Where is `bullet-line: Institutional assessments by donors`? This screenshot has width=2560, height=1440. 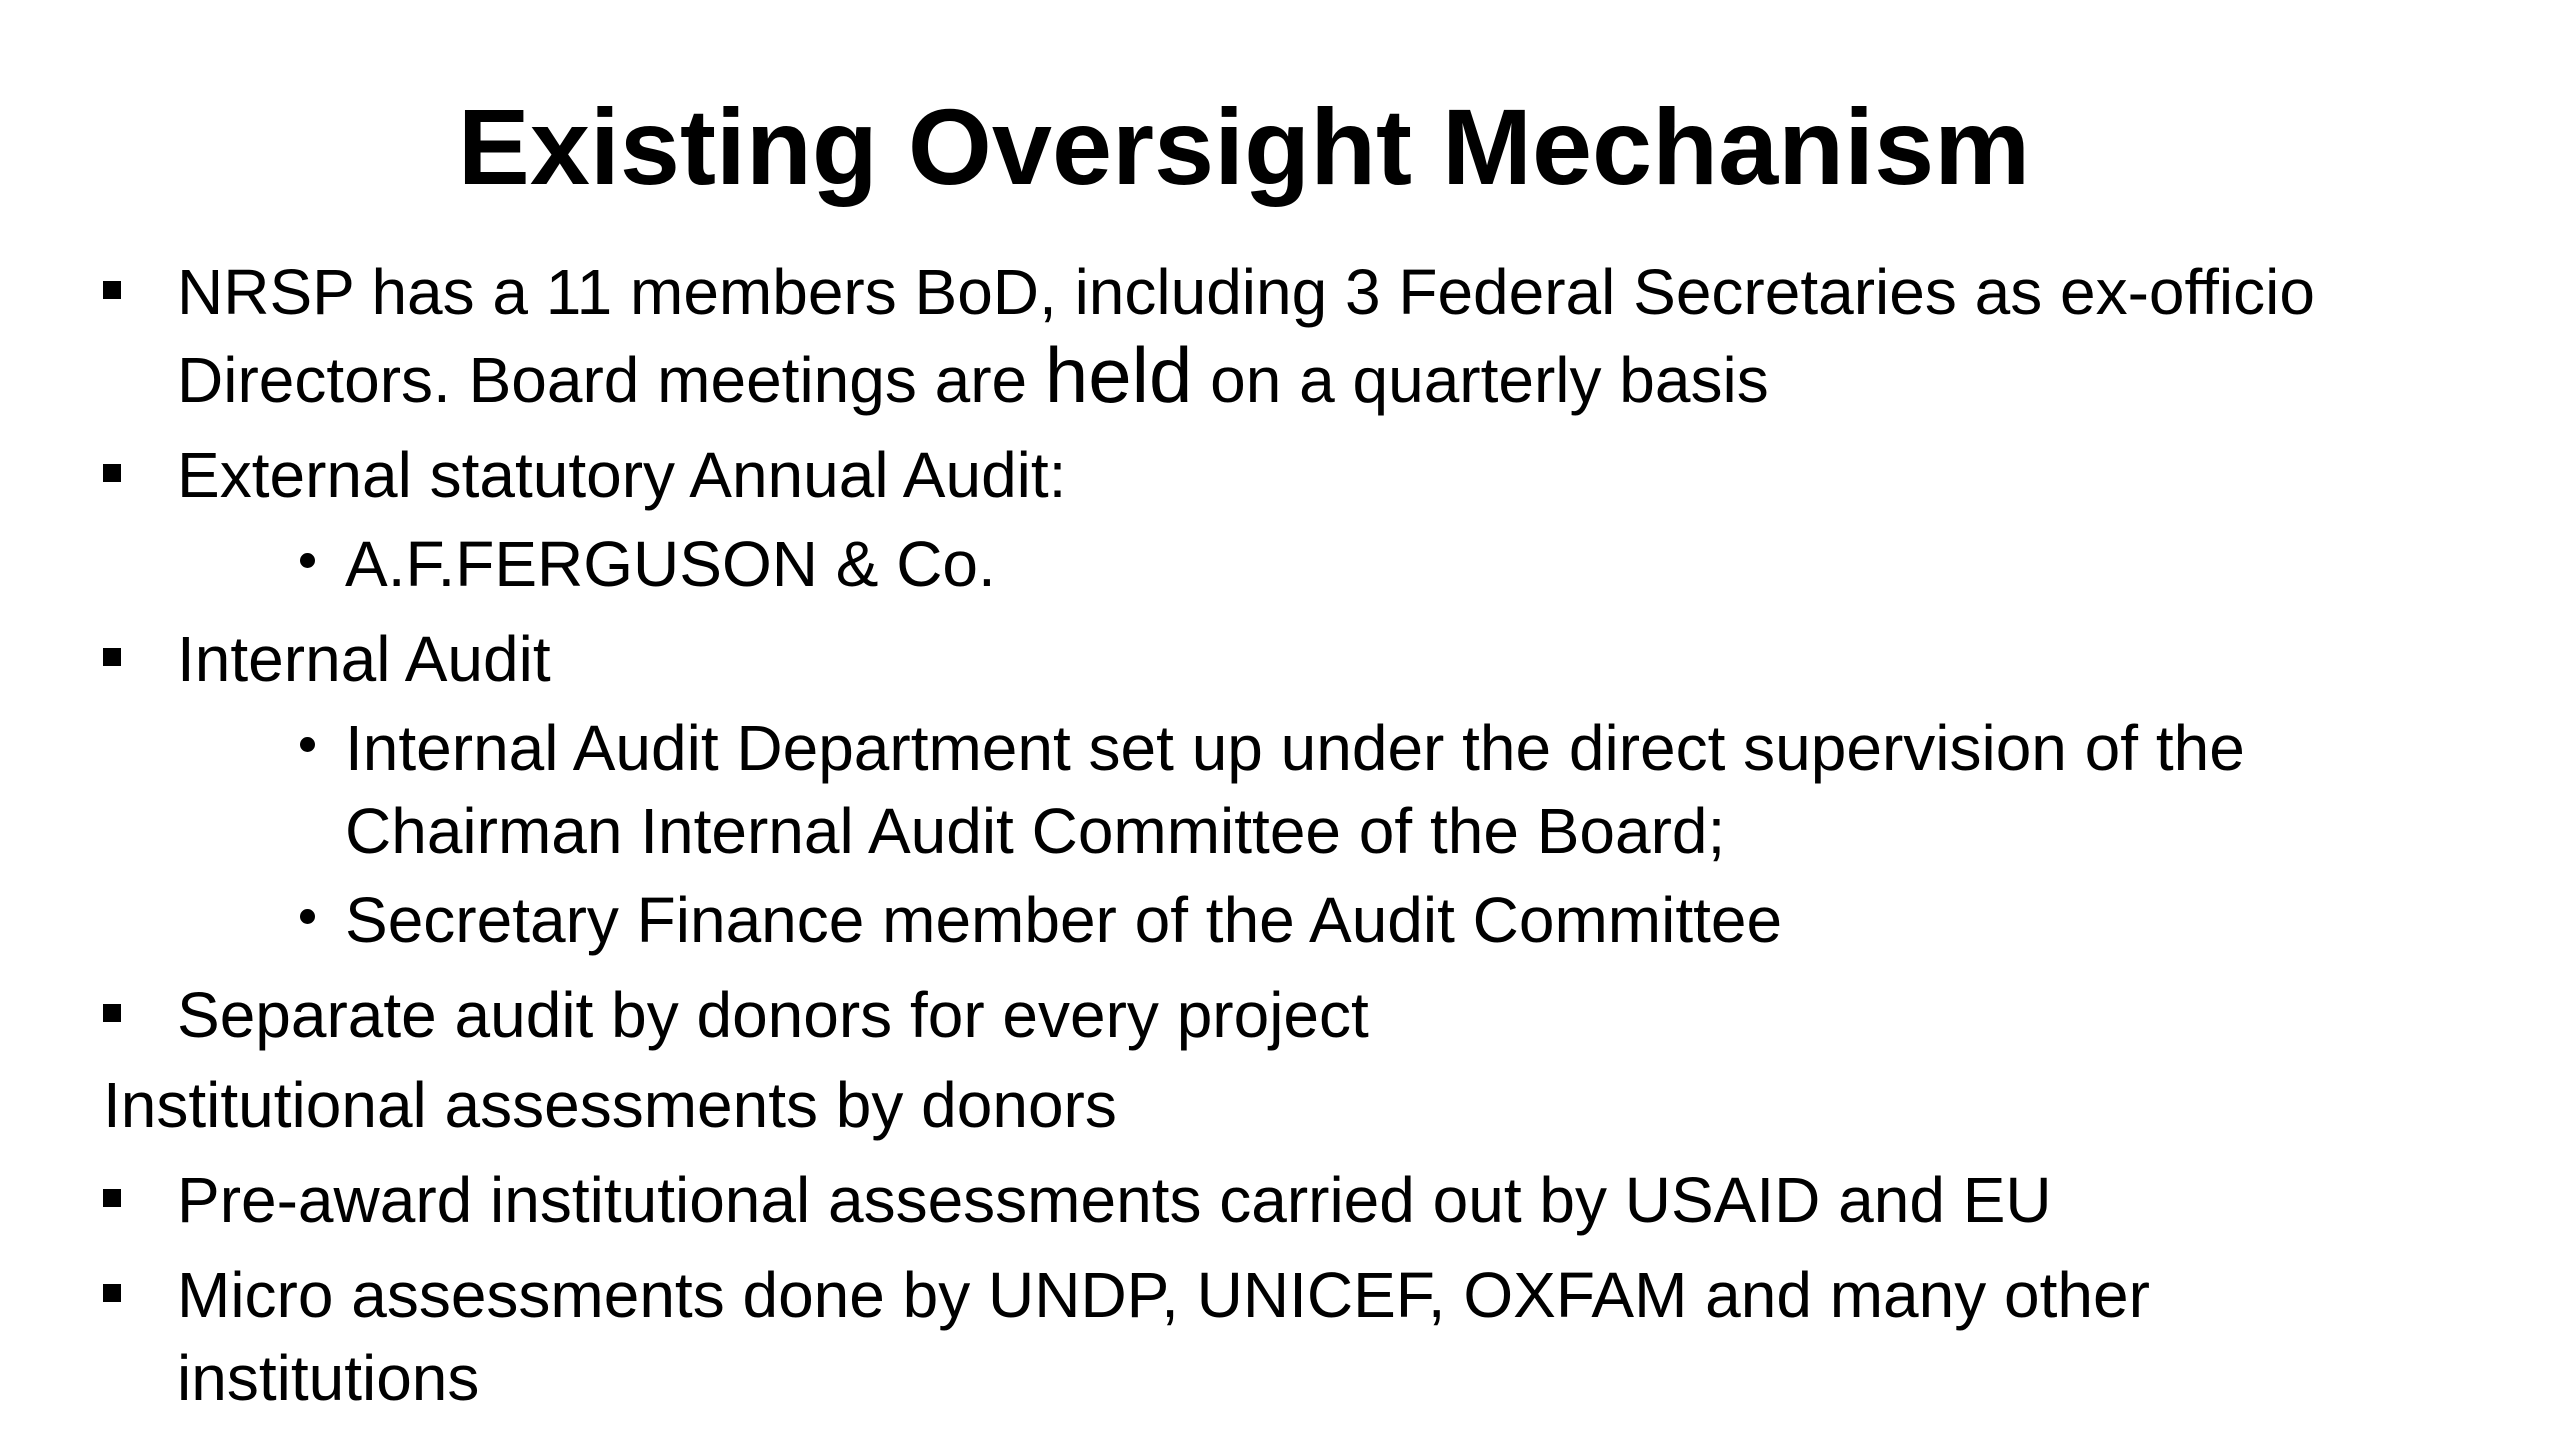
bullet-line: Institutional assessments by donors is located at coordinates (610, 1105).